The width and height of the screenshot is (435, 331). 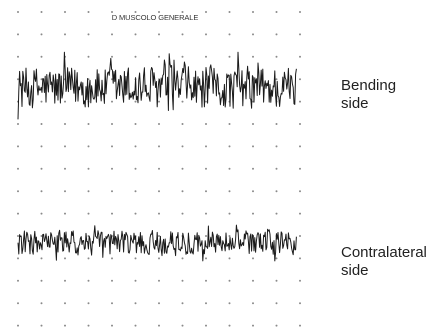 What do you see at coordinates (157, 243) in the screenshot?
I see `trace-contralateral-side` at bounding box center [157, 243].